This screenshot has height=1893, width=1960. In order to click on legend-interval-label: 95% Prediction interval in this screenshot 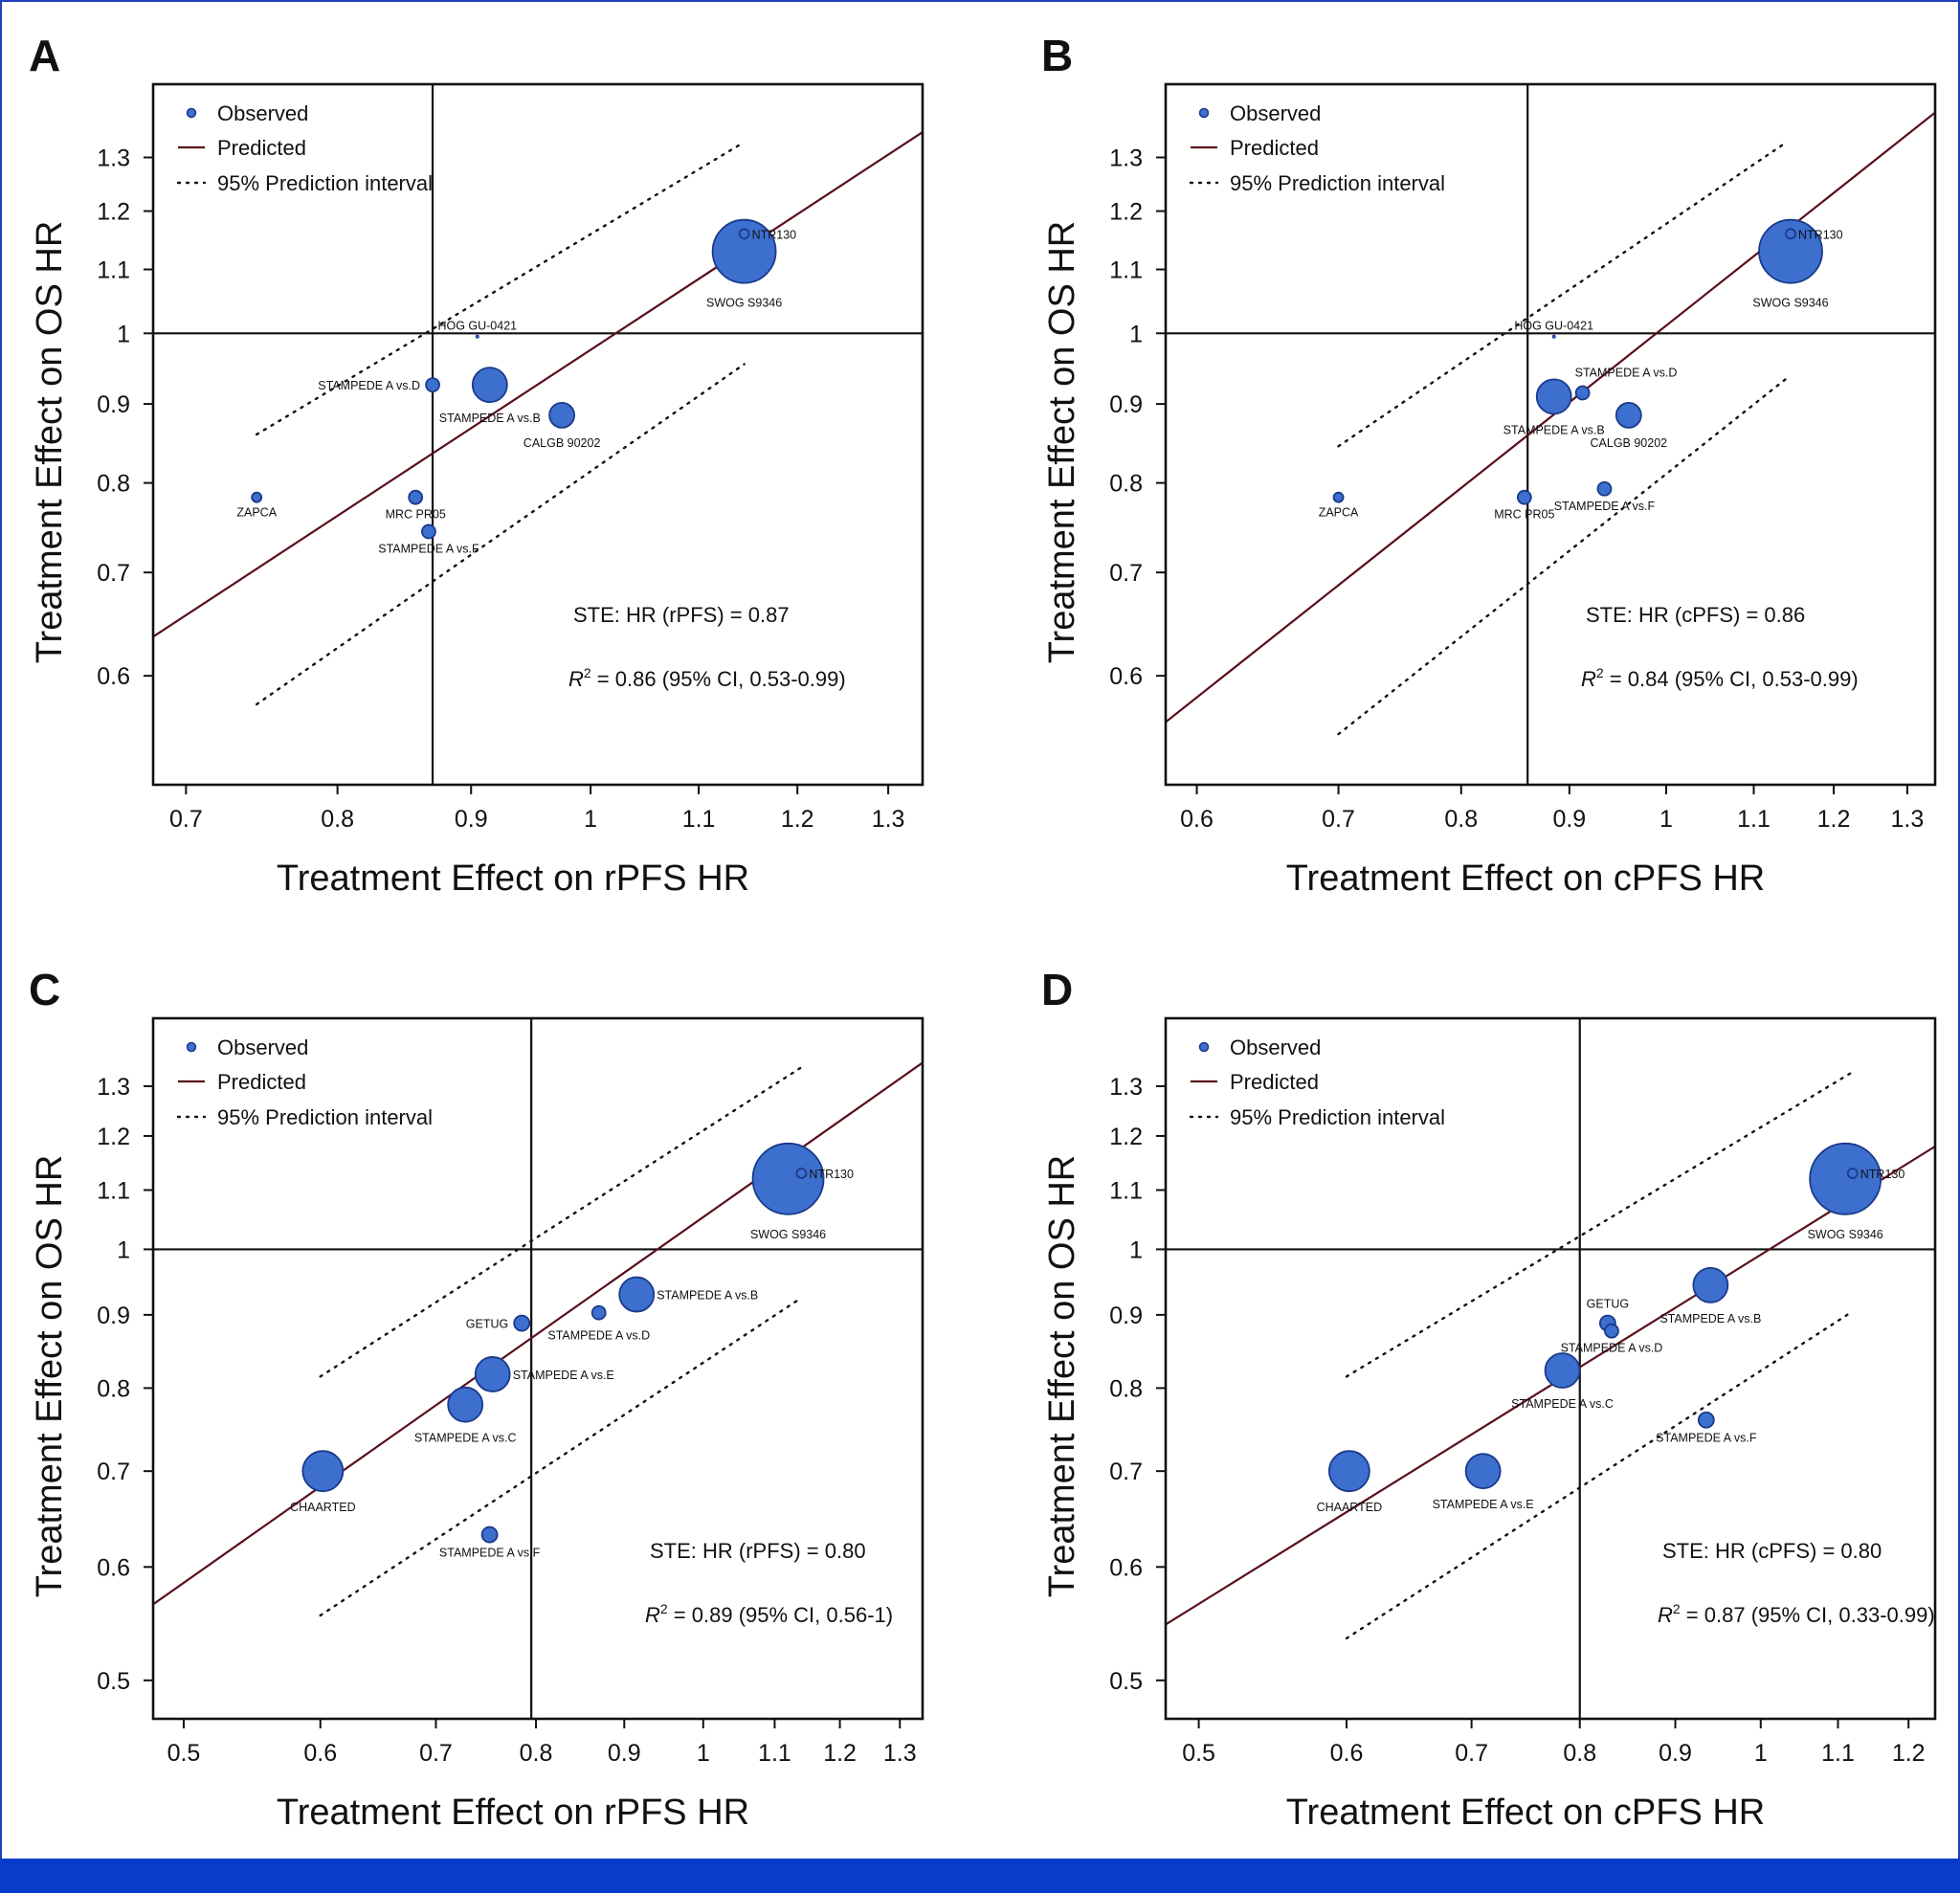, I will do `click(1337, 1117)`.